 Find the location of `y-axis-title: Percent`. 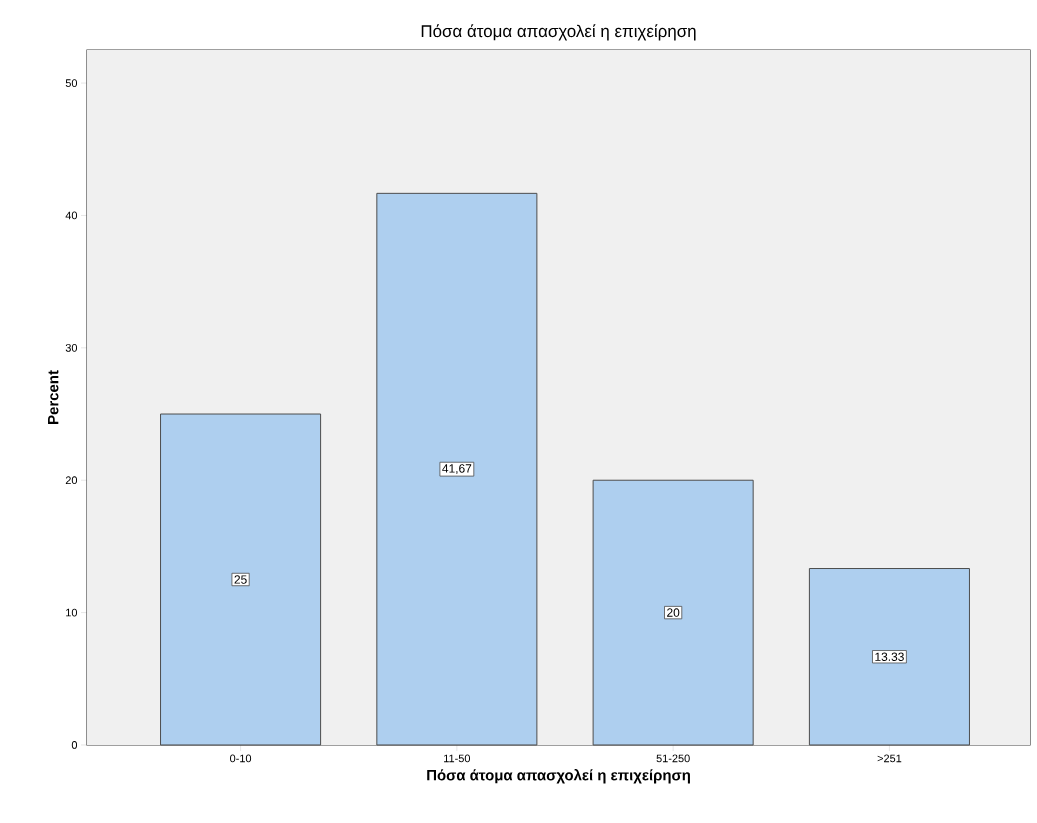

y-axis-title: Percent is located at coordinates (53, 397).